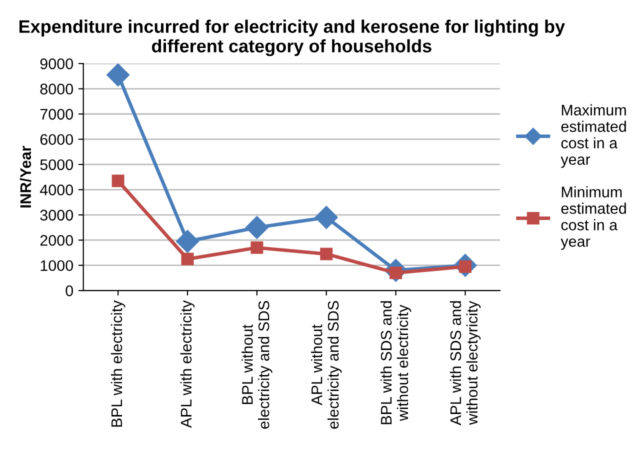  I want to click on x-tick-label: APL without electricity and SDS, so click(326, 364).